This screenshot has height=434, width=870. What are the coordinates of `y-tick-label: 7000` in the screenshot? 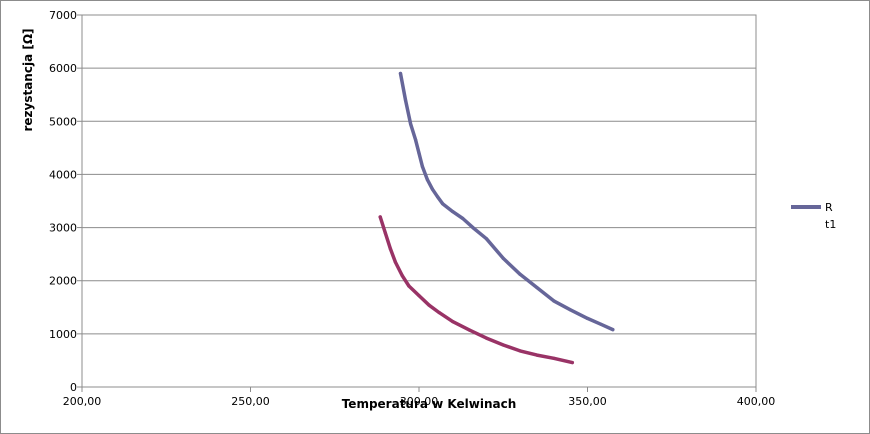 It's located at (63, 15).